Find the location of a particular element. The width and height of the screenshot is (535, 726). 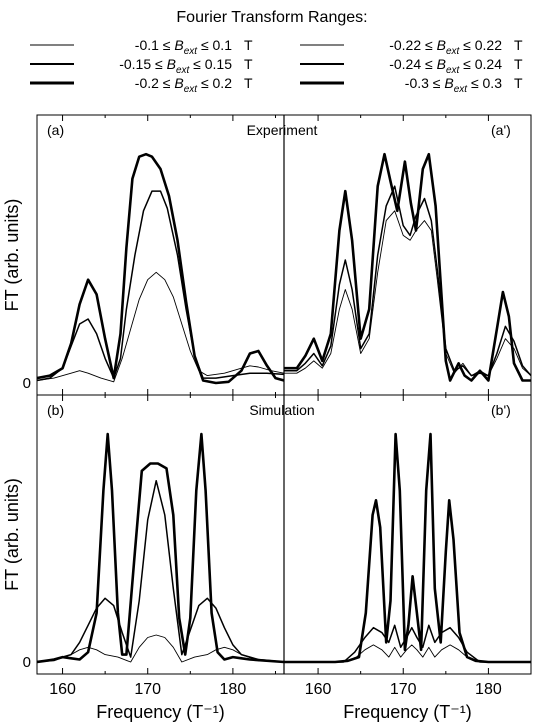

legend-entry: -0.15 ≤ Bext ≤ 0.15 T is located at coordinates (141, 66).